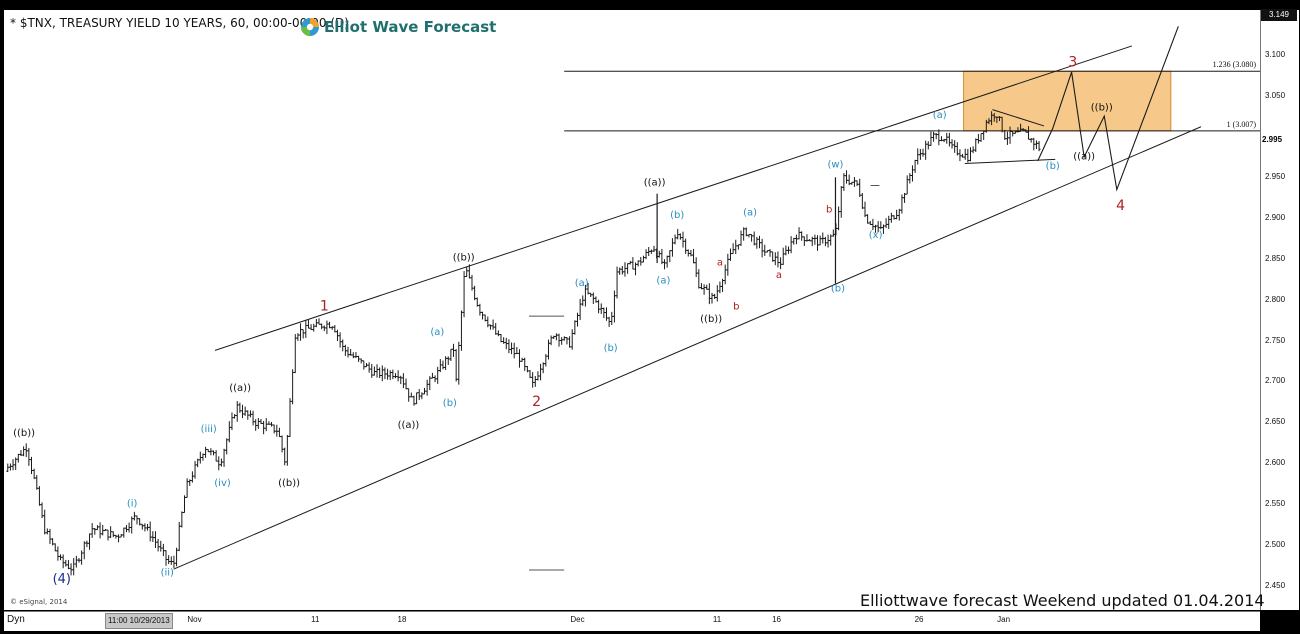 Image resolution: width=1300 pixels, height=634 pixels. Describe the element at coordinates (776, 619) in the screenshot. I see `time-tick-label: 16` at that location.